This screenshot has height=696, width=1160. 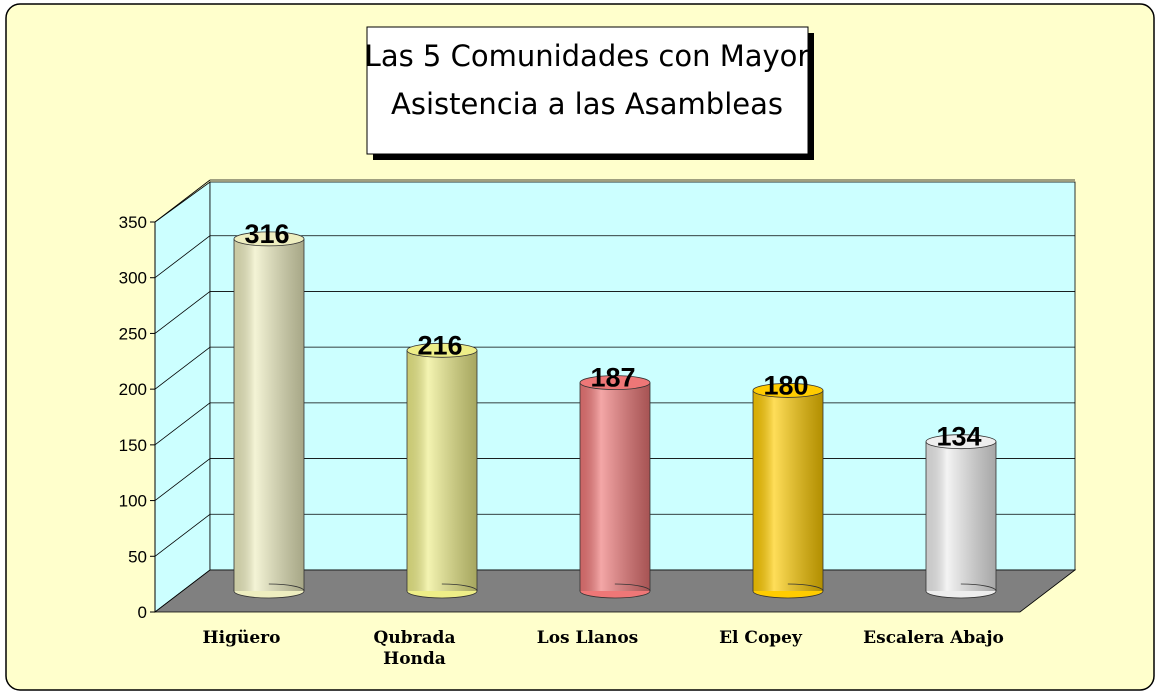 I want to click on value-label: 316, so click(x=266, y=234).